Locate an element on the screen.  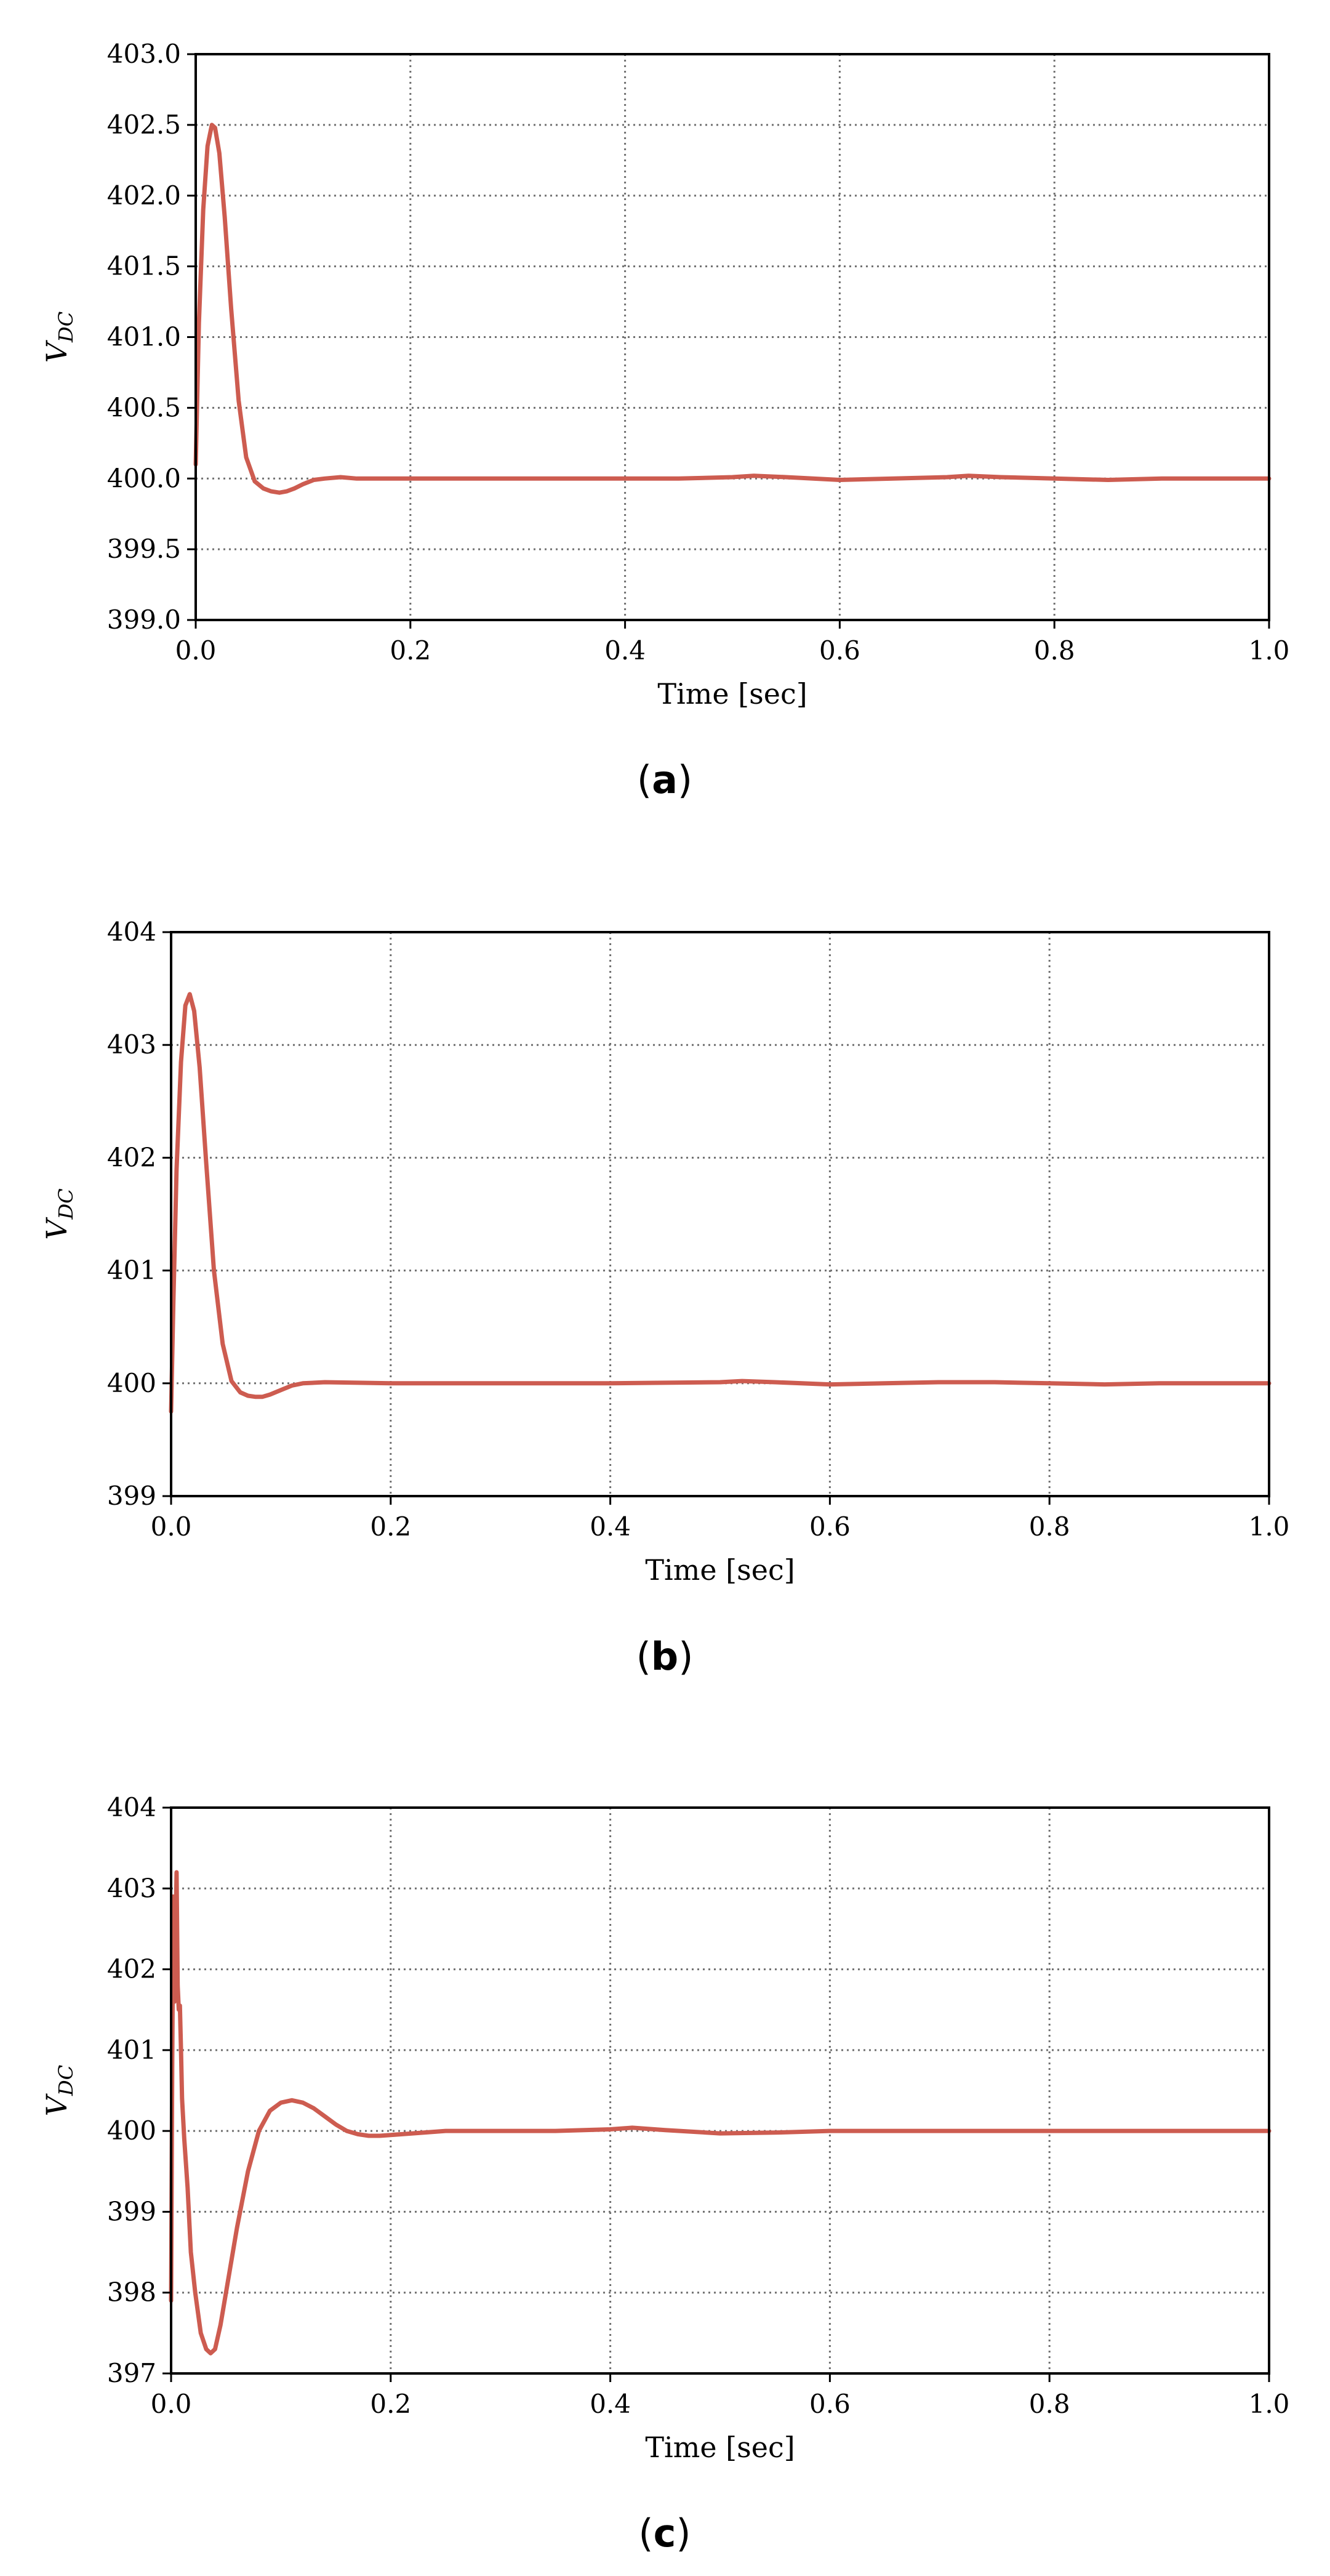
panel-b-yaxis-label: VDC is located at coordinates (59, 1213).